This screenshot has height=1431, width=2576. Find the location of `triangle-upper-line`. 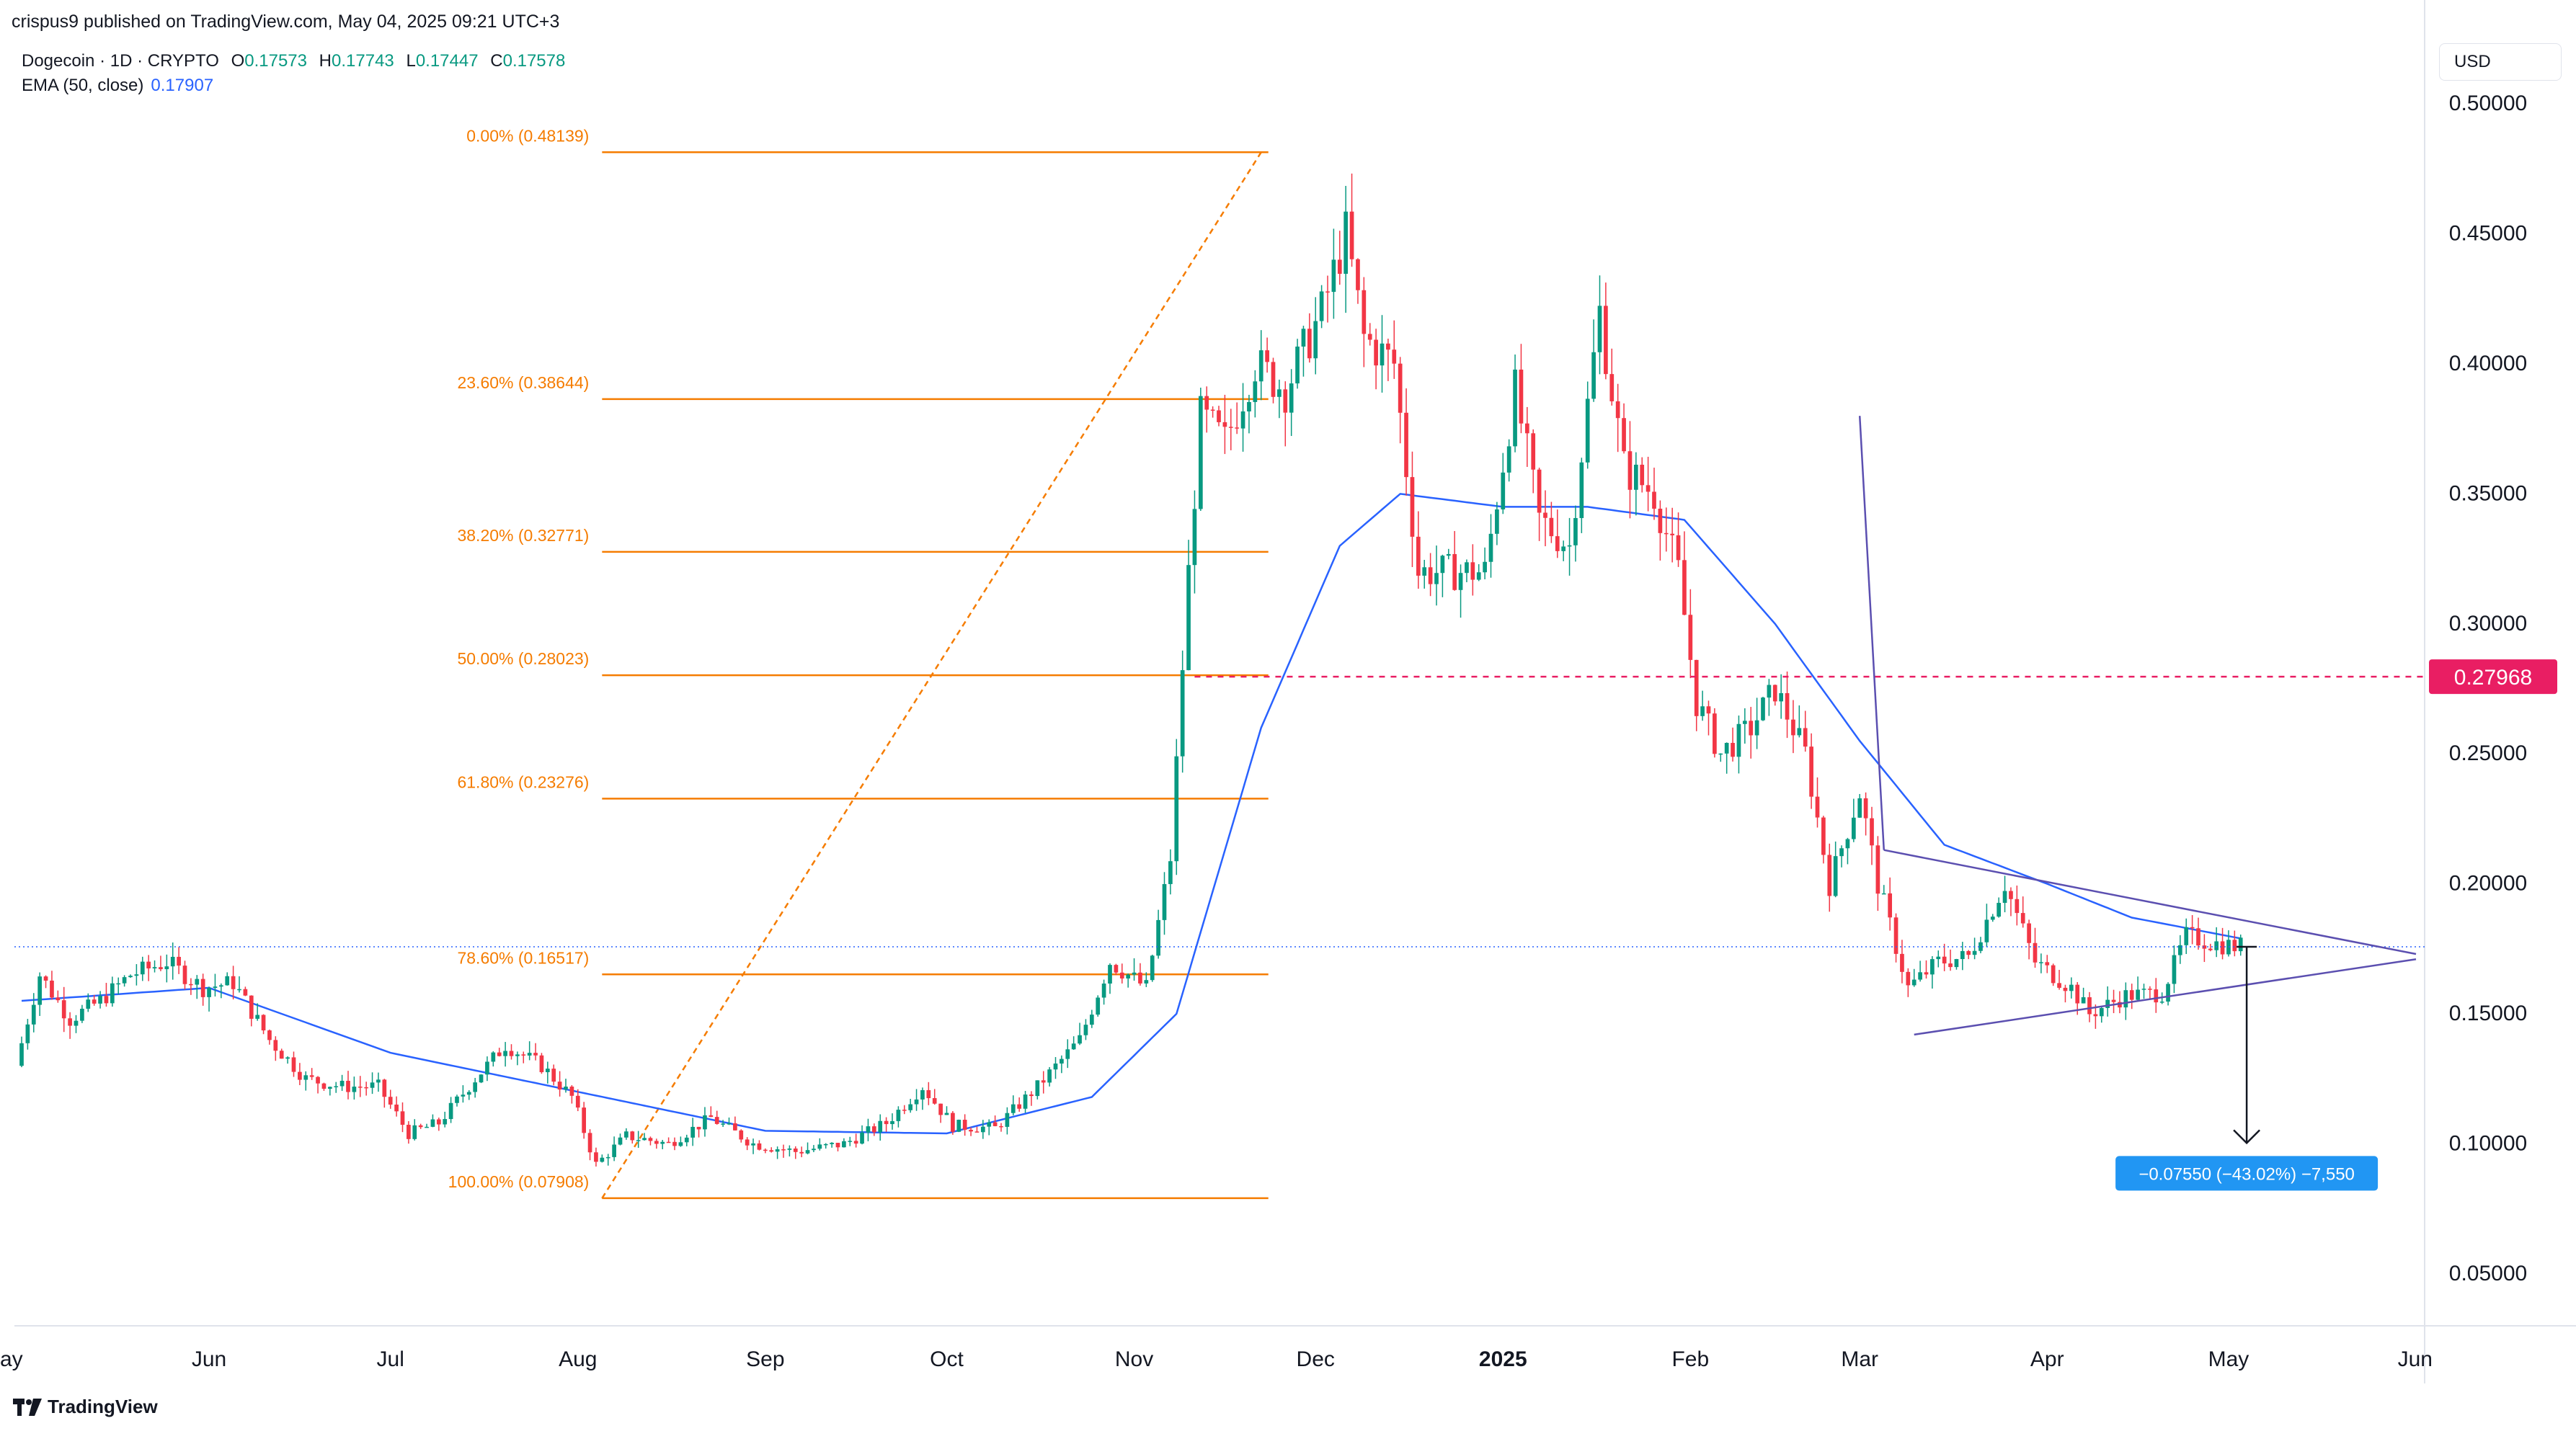

triangle-upper-line is located at coordinates (2150, 902).